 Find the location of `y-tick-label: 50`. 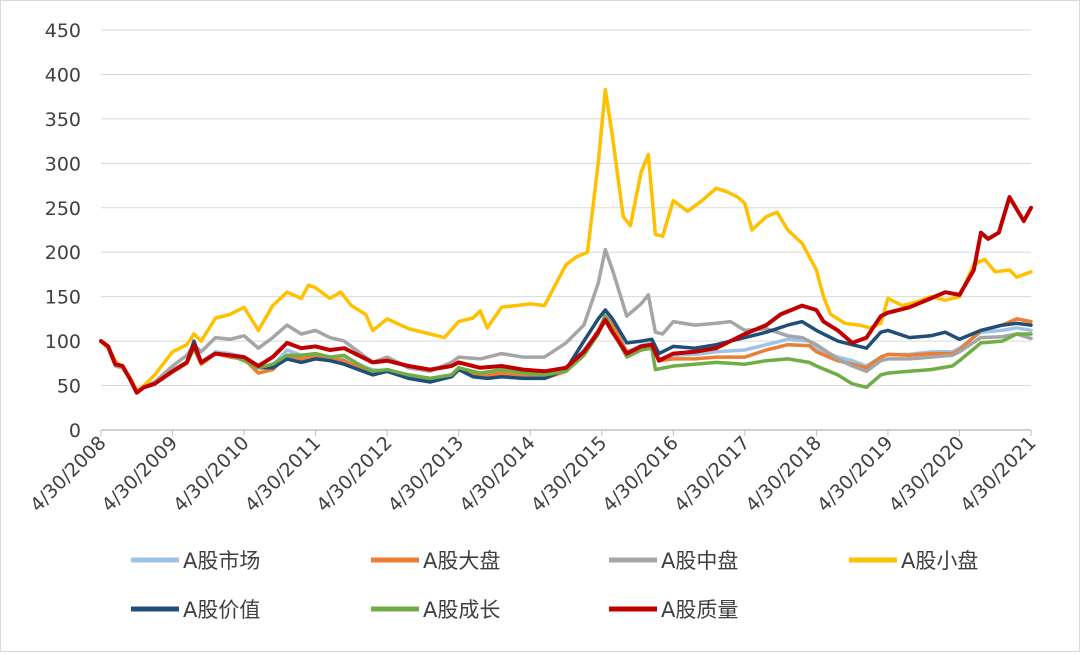

y-tick-label: 50 is located at coordinates (69, 387).